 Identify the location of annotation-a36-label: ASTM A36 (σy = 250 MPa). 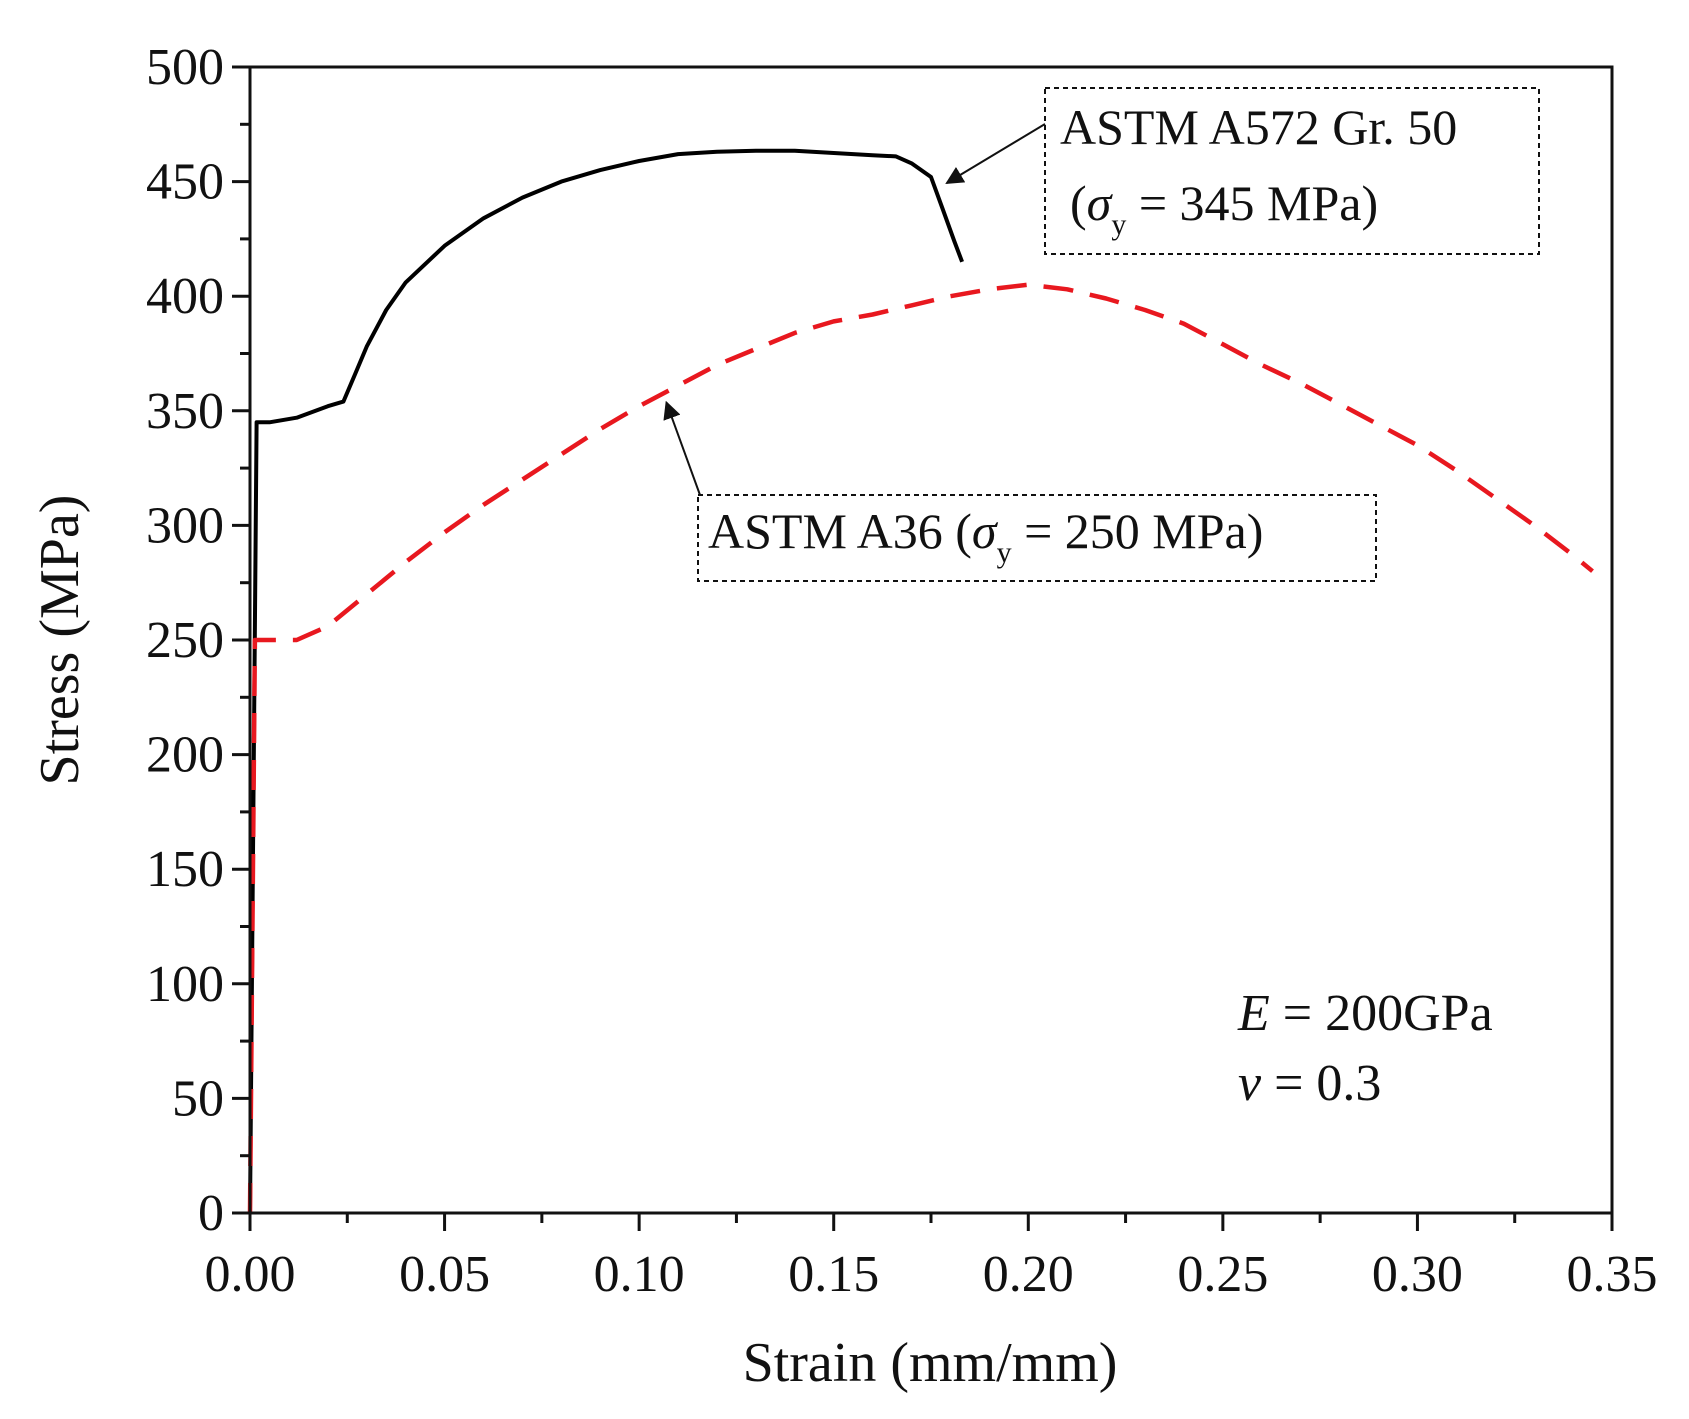
(985, 536).